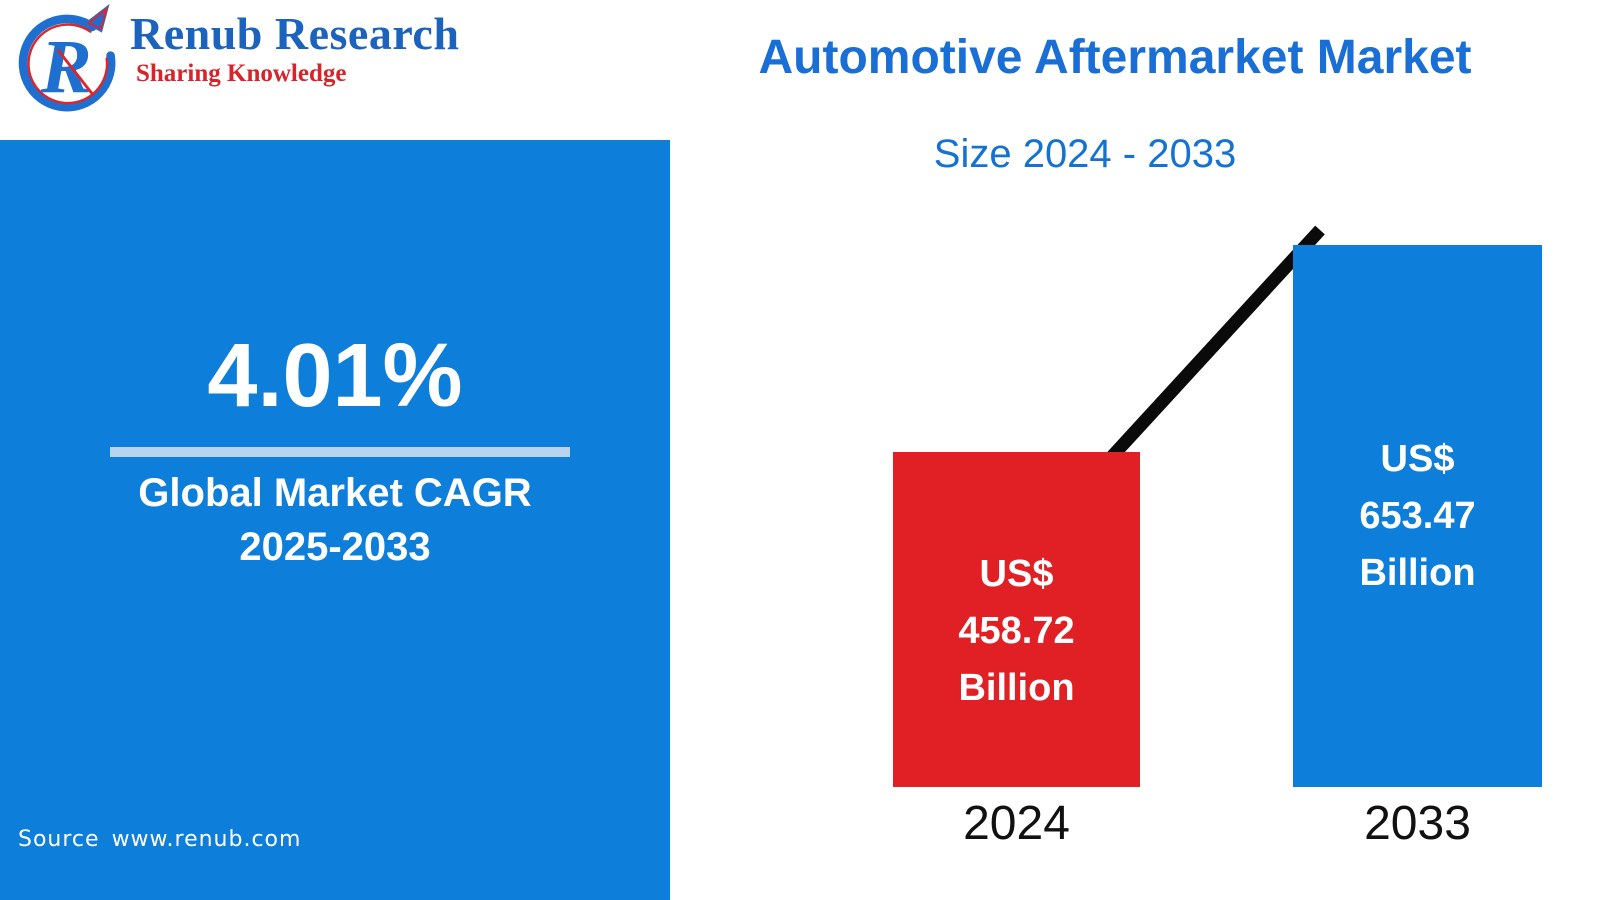 This screenshot has width=1600, height=900. What do you see at coordinates (1016, 688) in the screenshot?
I see `bar-2024-value-line3: Billion` at bounding box center [1016, 688].